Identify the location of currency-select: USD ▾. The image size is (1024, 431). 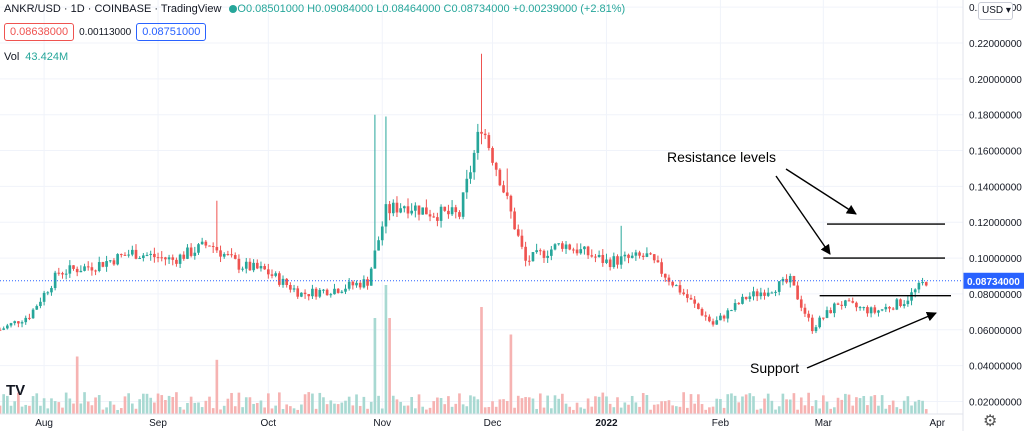
(995, 11).